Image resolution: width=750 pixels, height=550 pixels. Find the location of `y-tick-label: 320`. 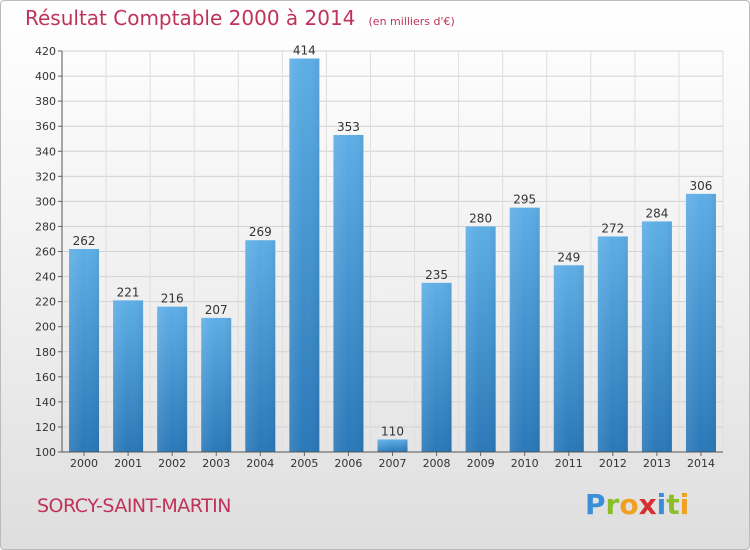

y-tick-label: 320 is located at coordinates (45, 176).